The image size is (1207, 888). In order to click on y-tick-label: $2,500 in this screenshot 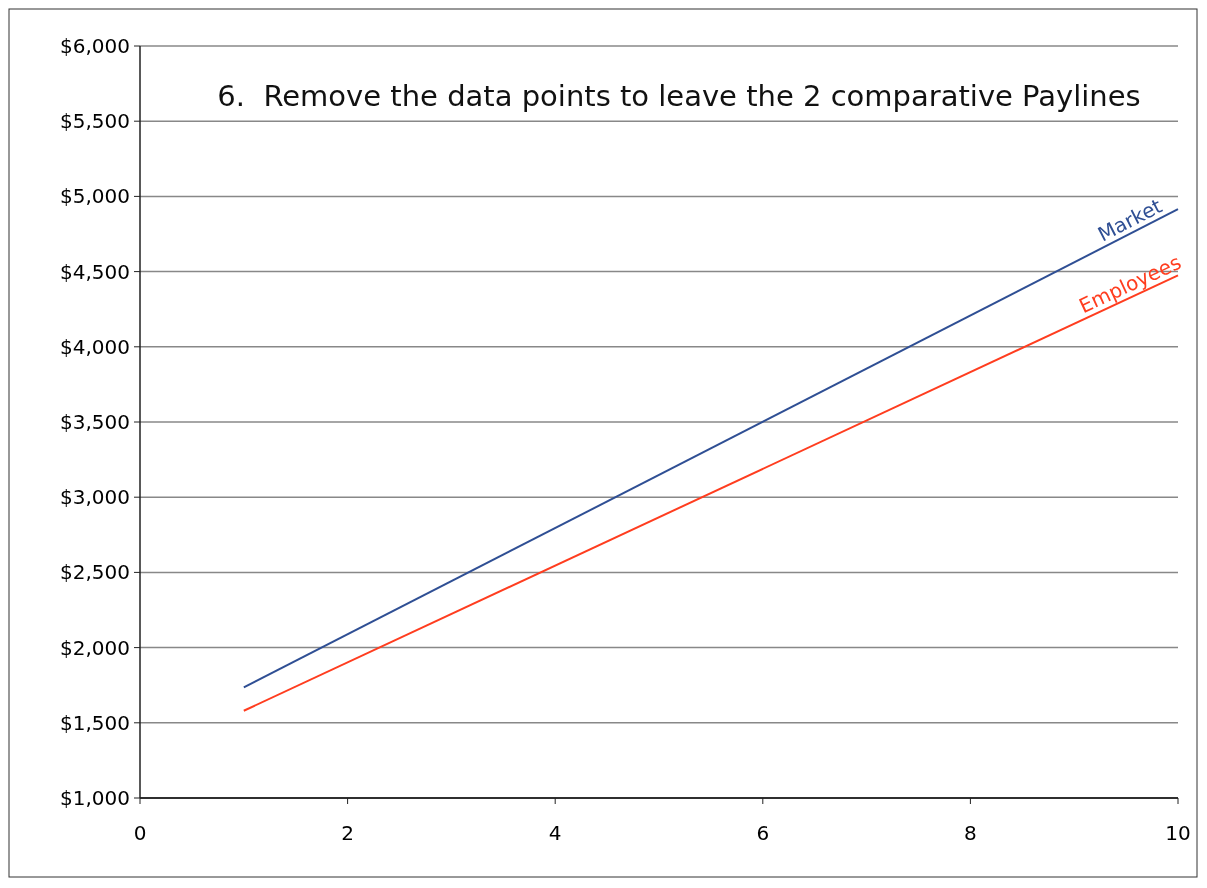, I will do `click(95, 572)`.